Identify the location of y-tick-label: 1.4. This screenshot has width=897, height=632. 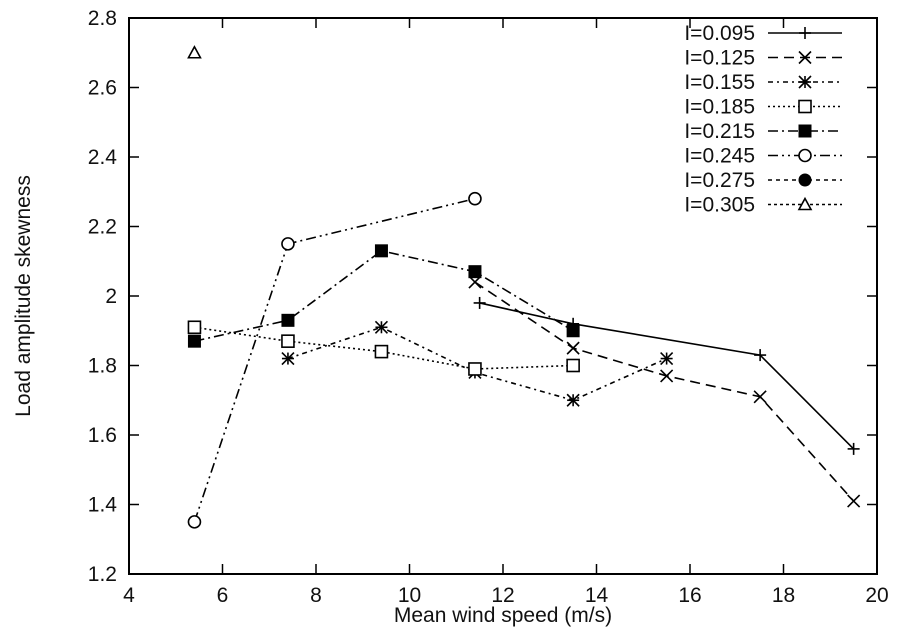
(103, 505).